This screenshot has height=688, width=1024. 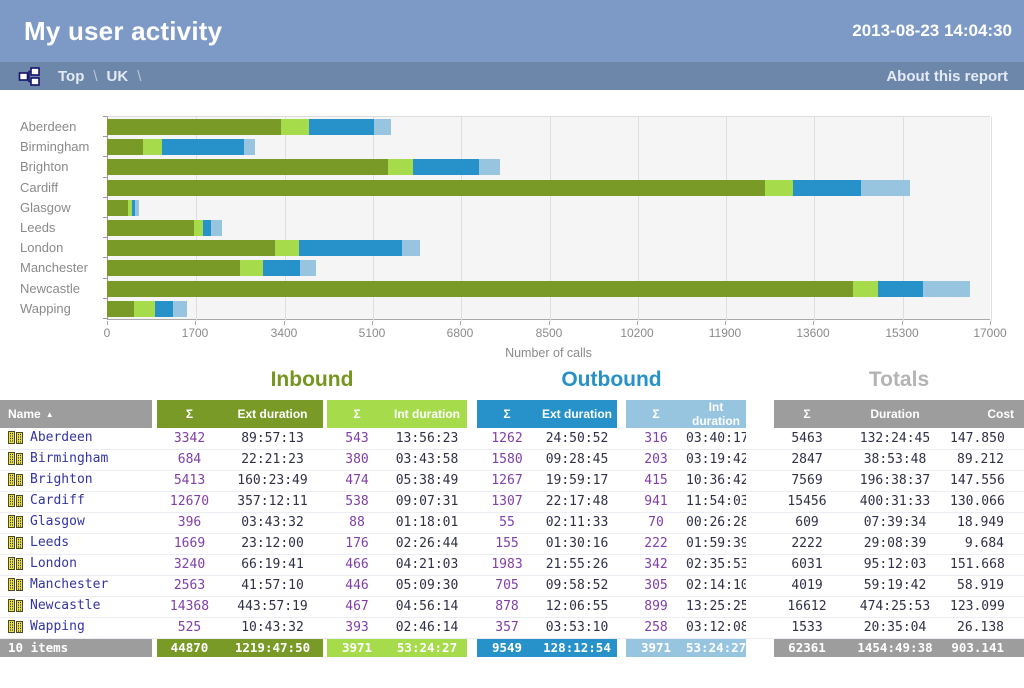 What do you see at coordinates (895, 502) in the screenshot?
I see `value-cell: 400:31:33` at bounding box center [895, 502].